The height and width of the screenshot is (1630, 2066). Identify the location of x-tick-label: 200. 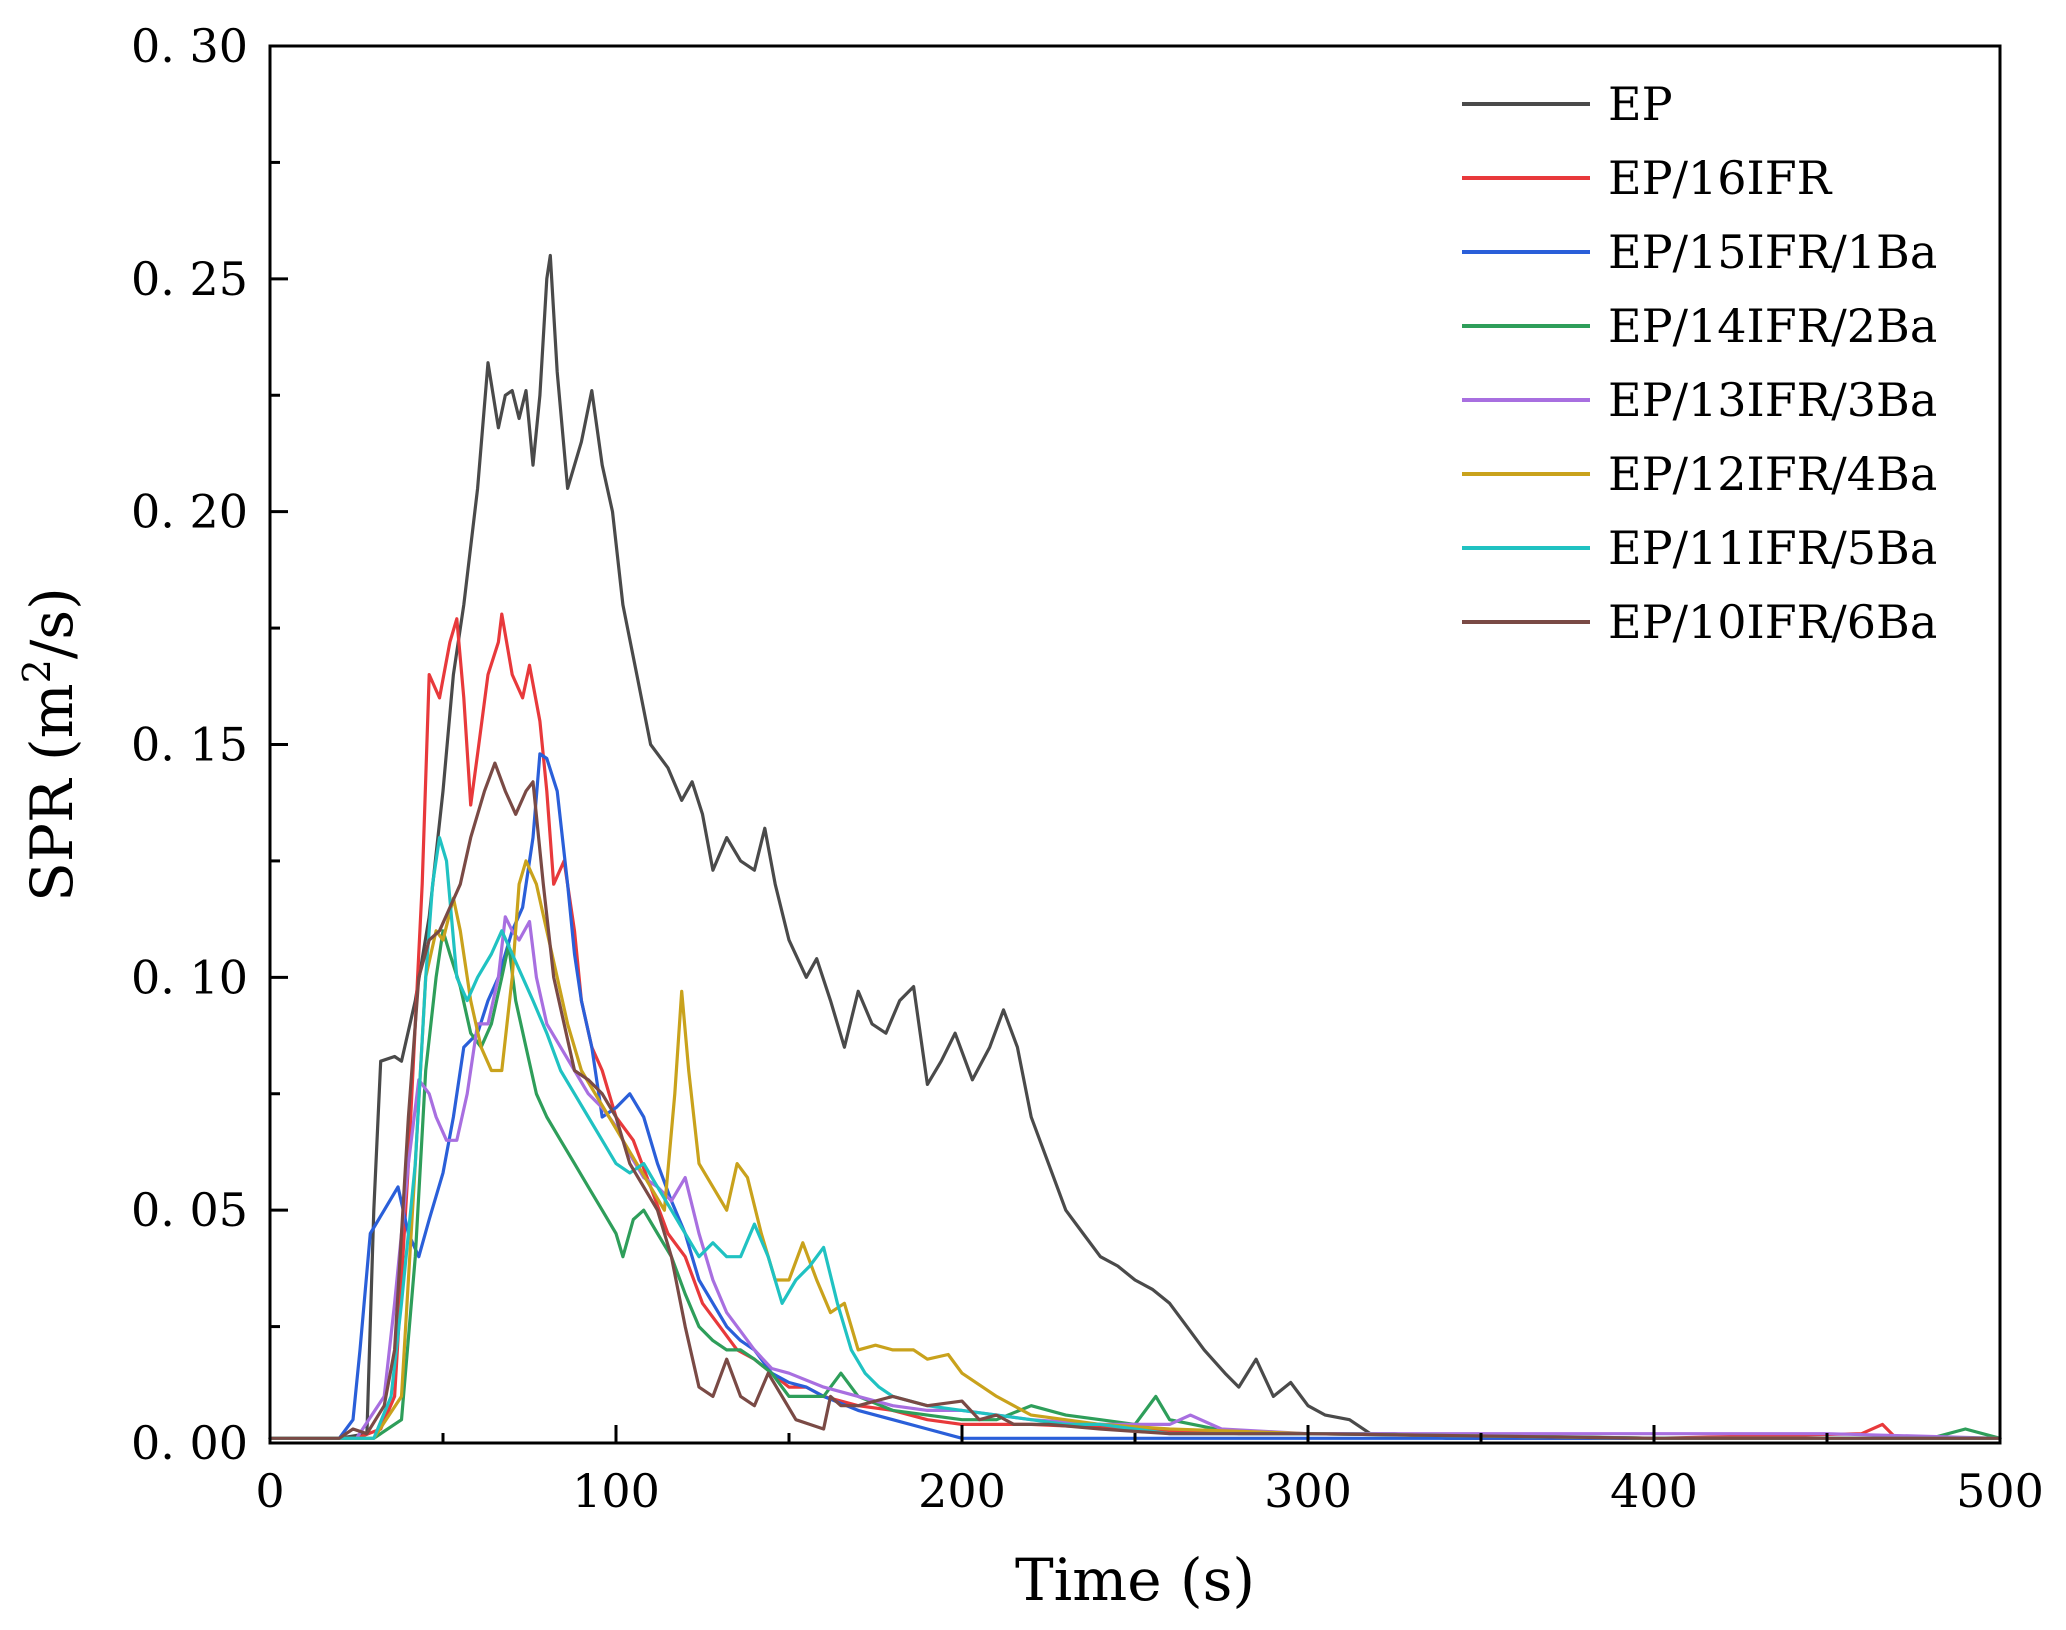
(962, 1491).